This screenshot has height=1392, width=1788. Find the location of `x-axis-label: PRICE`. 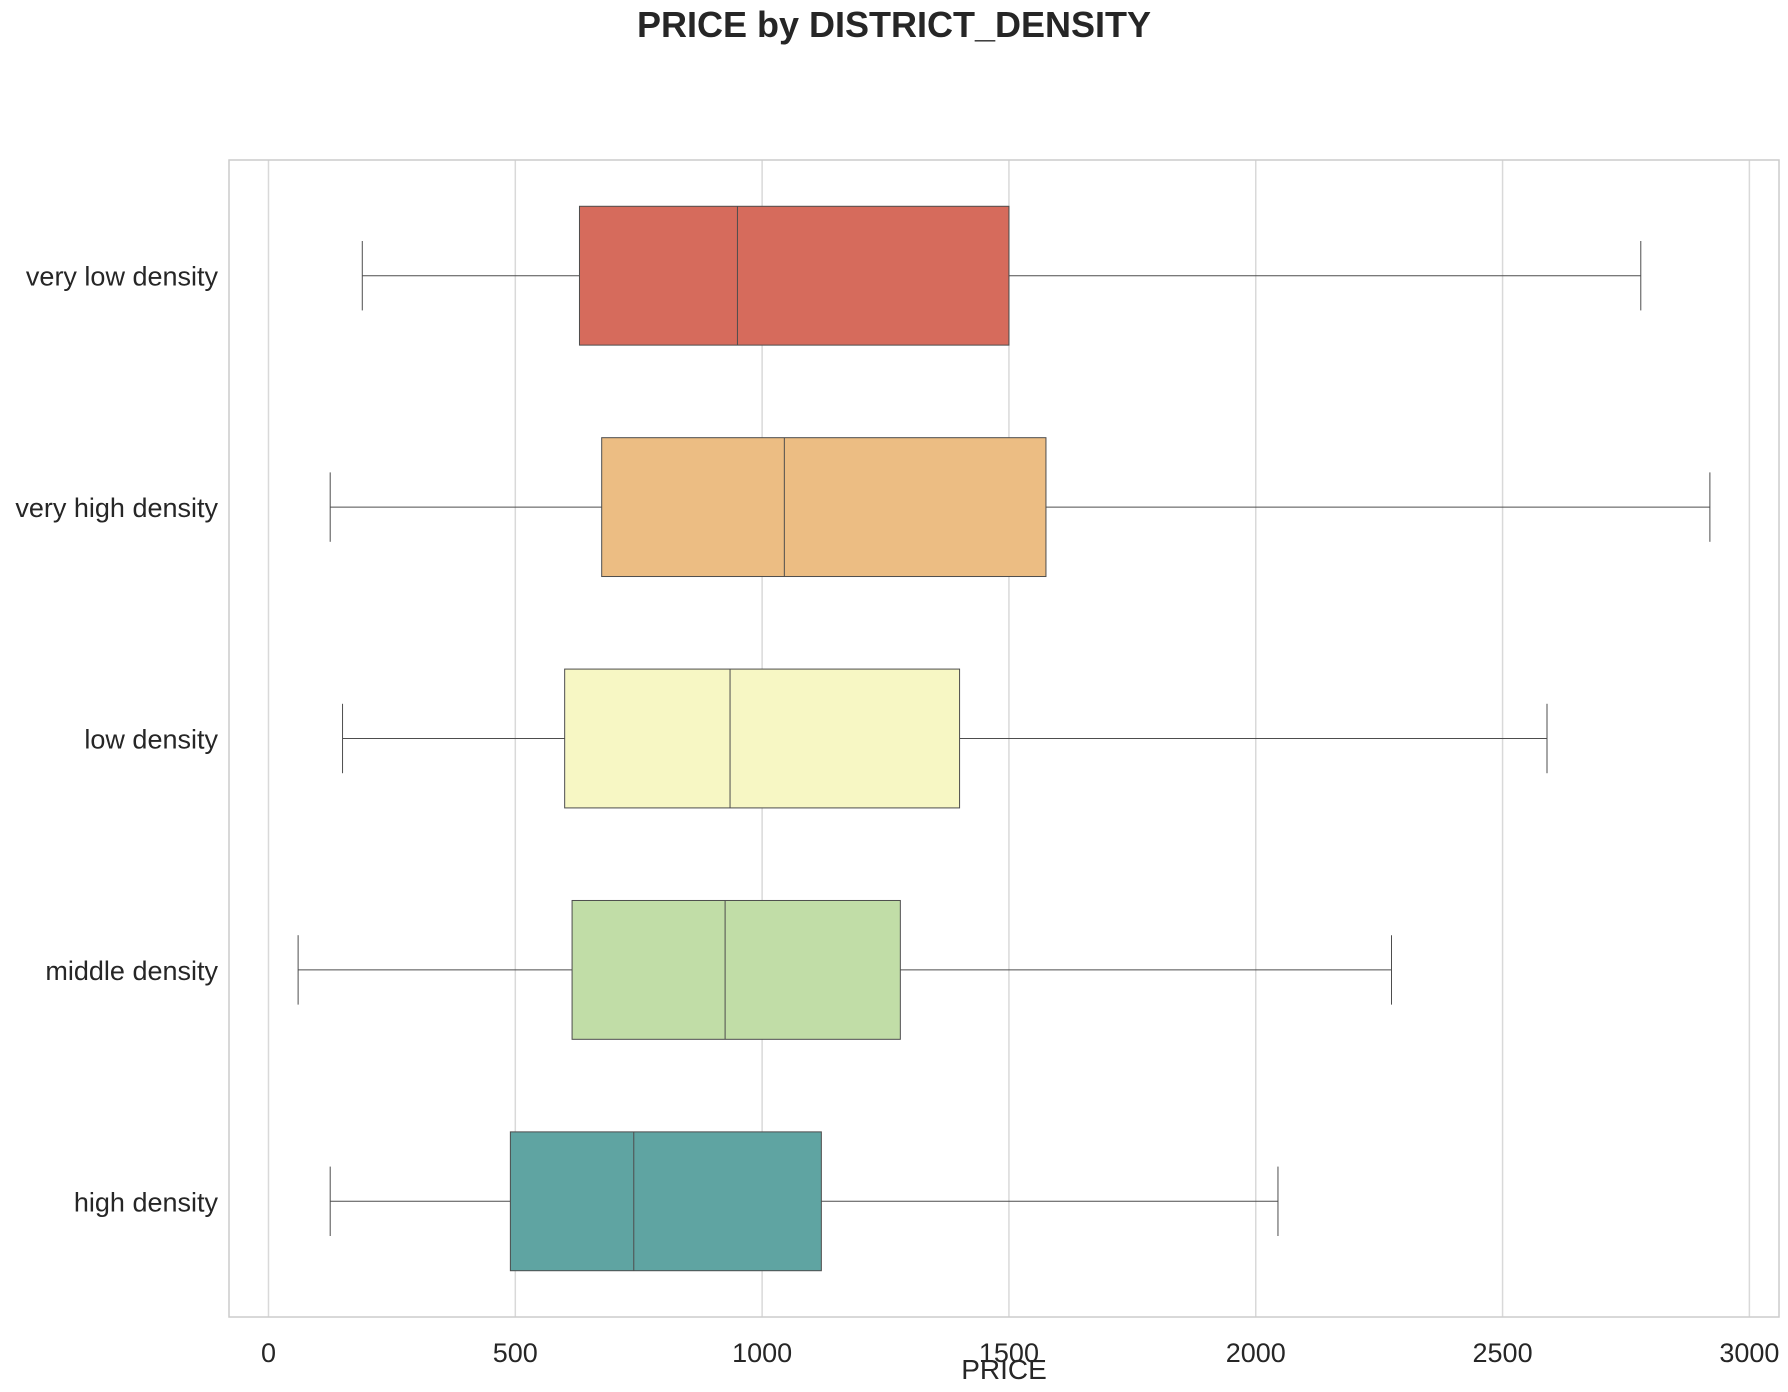

x-axis-label: PRICE is located at coordinates (1004, 1369).